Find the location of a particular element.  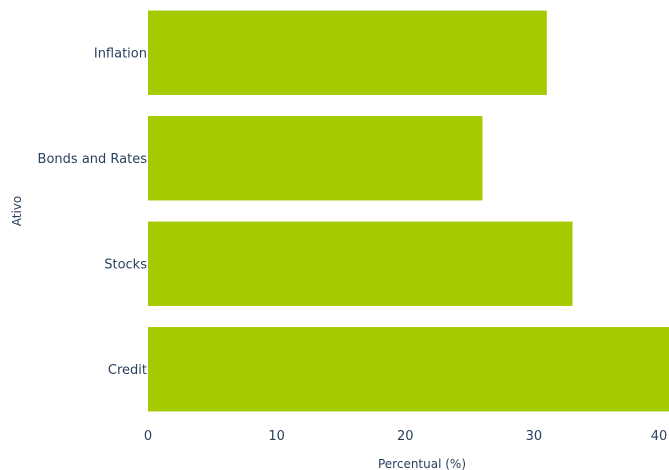

bar-inflation is located at coordinates (347, 52).